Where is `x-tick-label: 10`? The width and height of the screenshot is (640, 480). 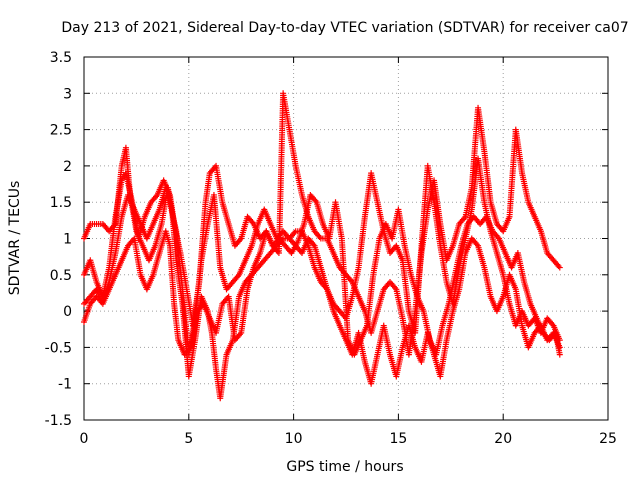 x-tick-label: 10 is located at coordinates (294, 439).